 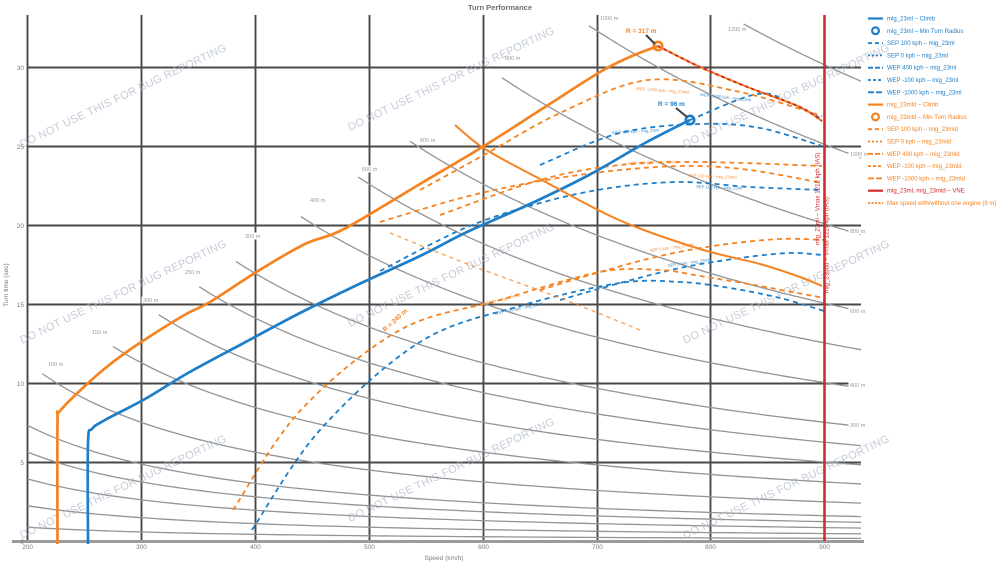 I want to click on svg-text: R = 317 m, so click(x=641, y=31).